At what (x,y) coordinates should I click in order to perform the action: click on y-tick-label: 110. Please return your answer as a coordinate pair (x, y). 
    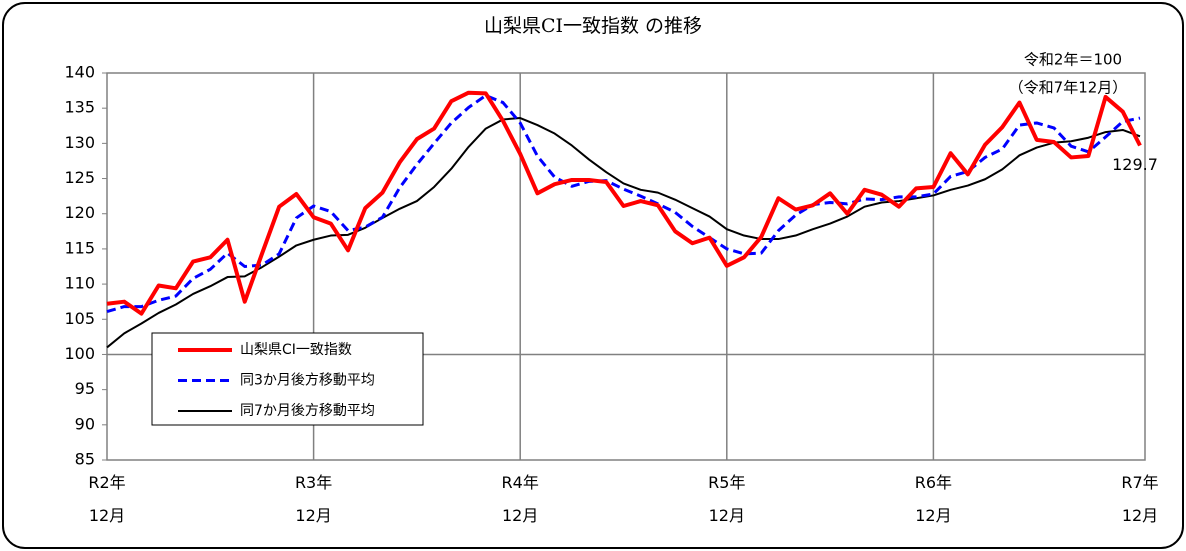
    Looking at the image, I should click on (79, 283).